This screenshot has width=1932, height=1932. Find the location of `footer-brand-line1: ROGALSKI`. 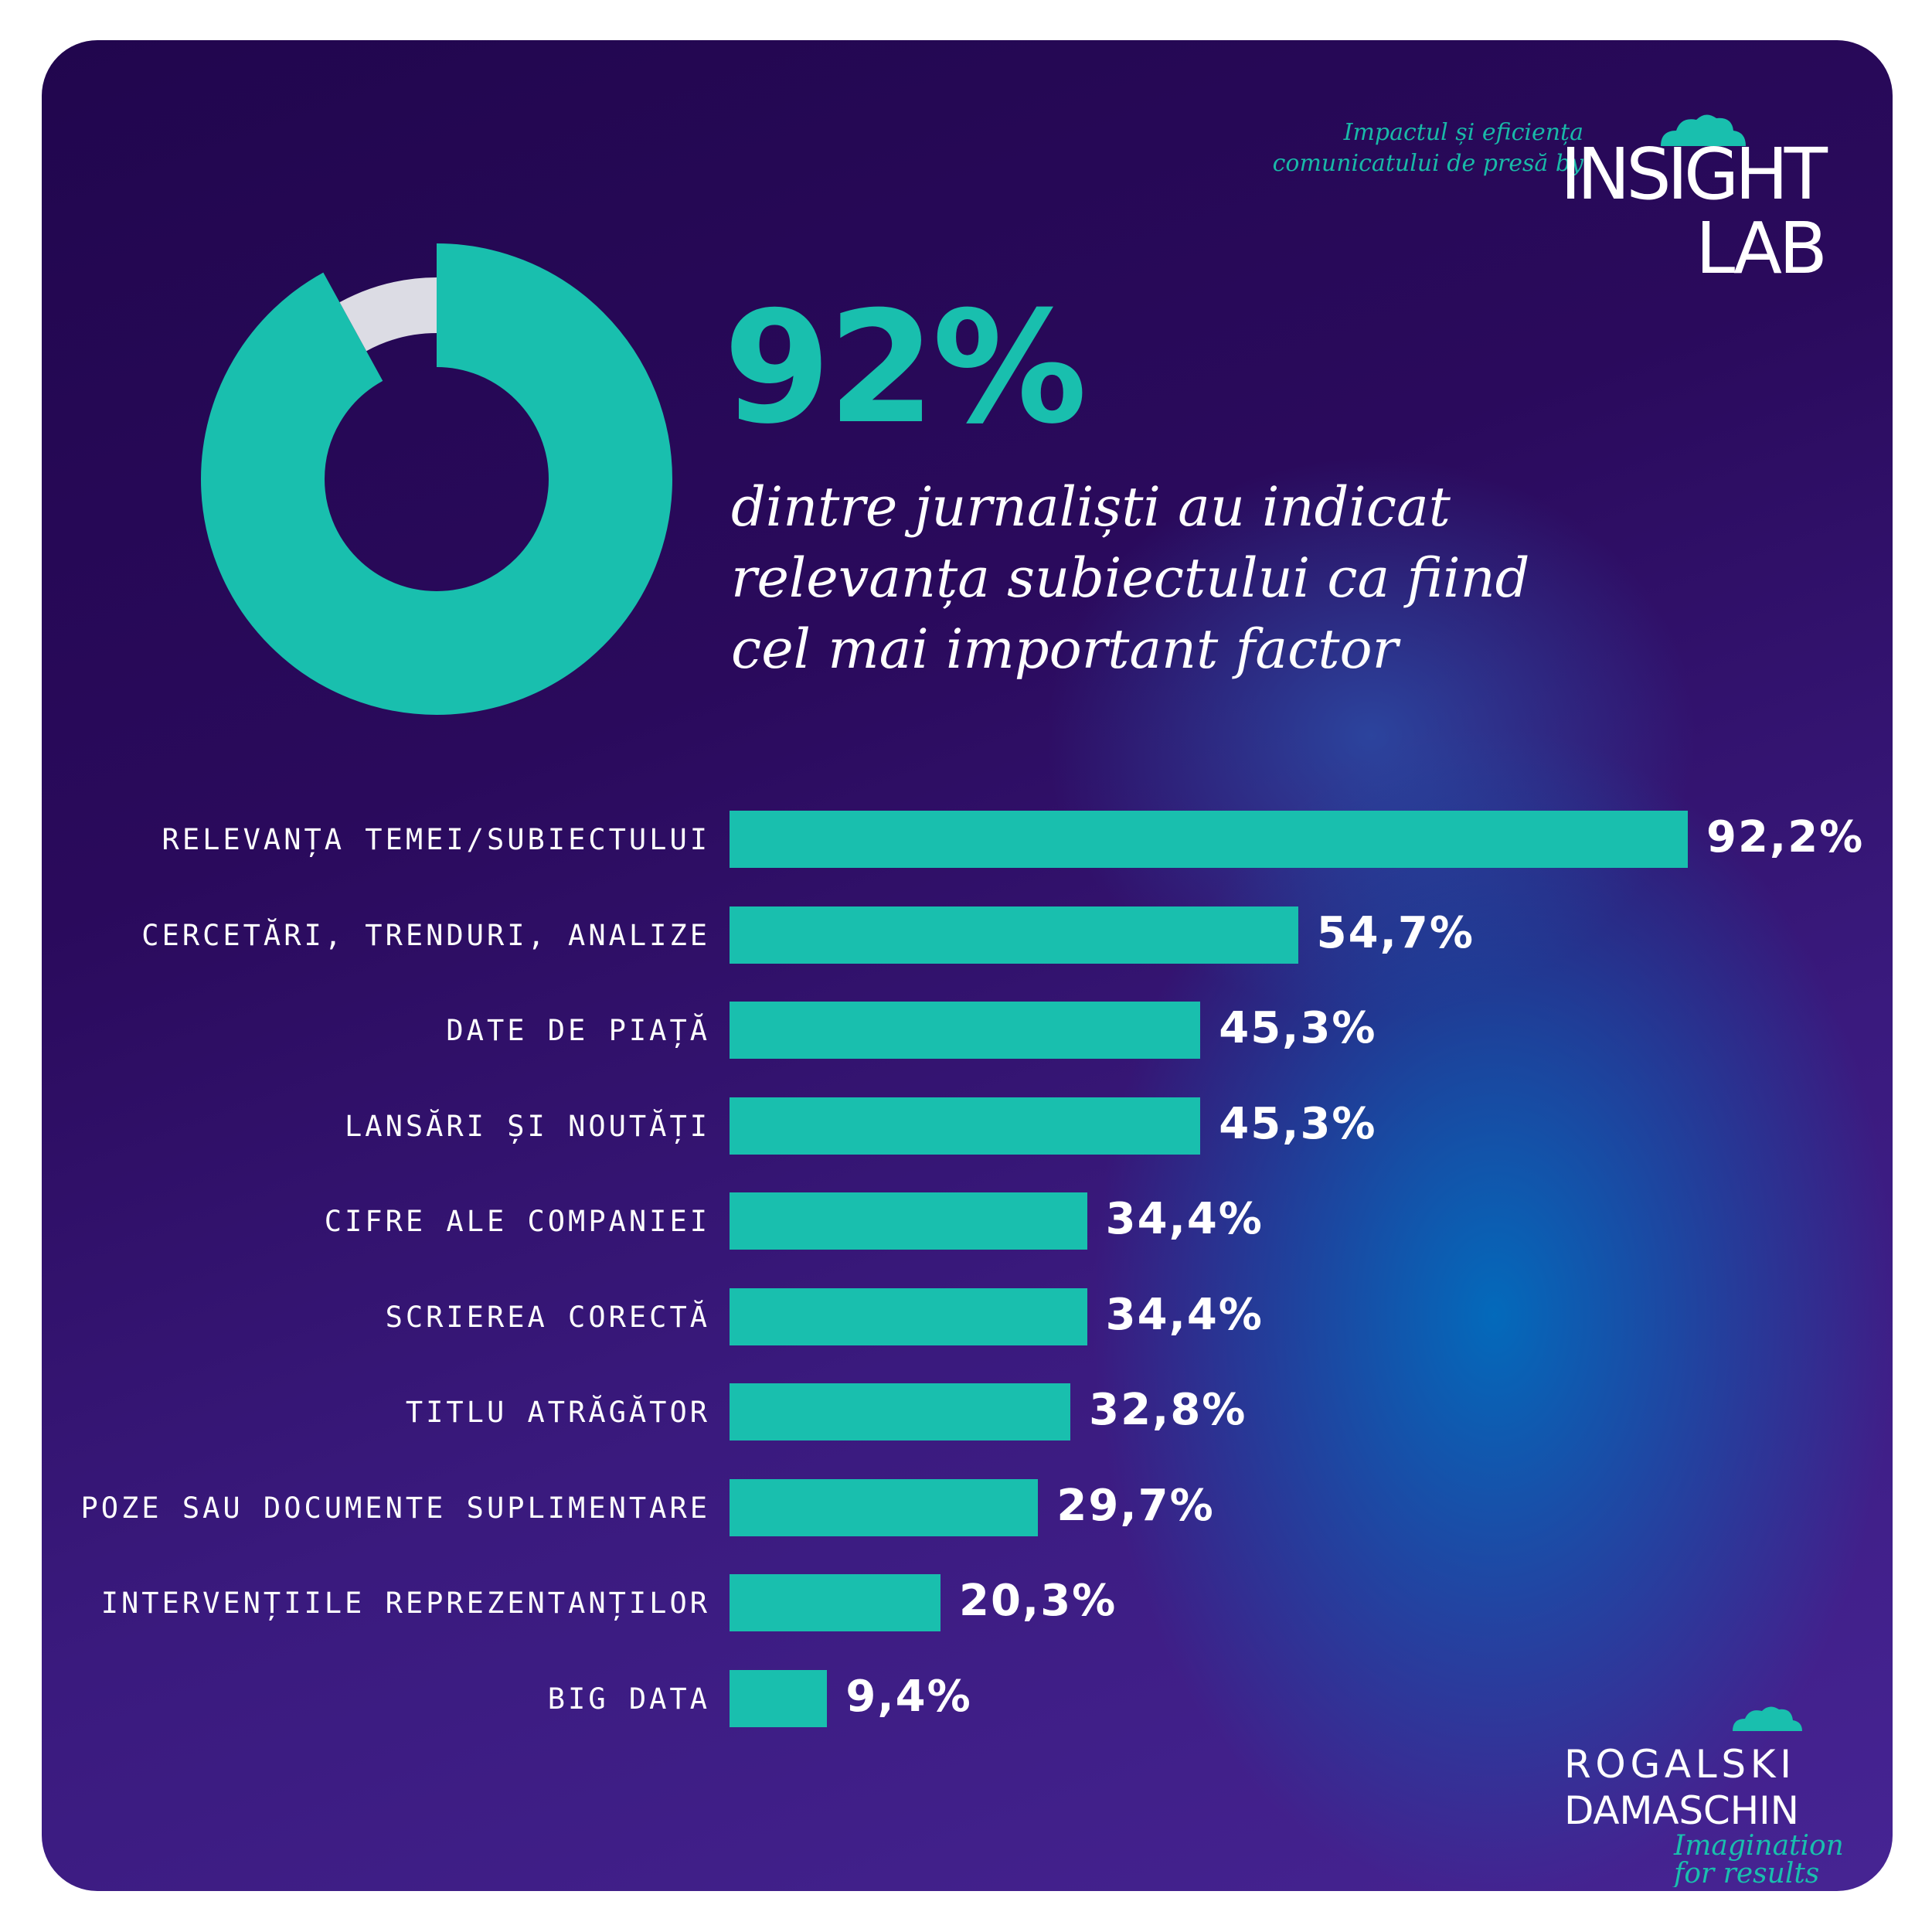

footer-brand-line1: ROGALSKI is located at coordinates (1680, 1765).